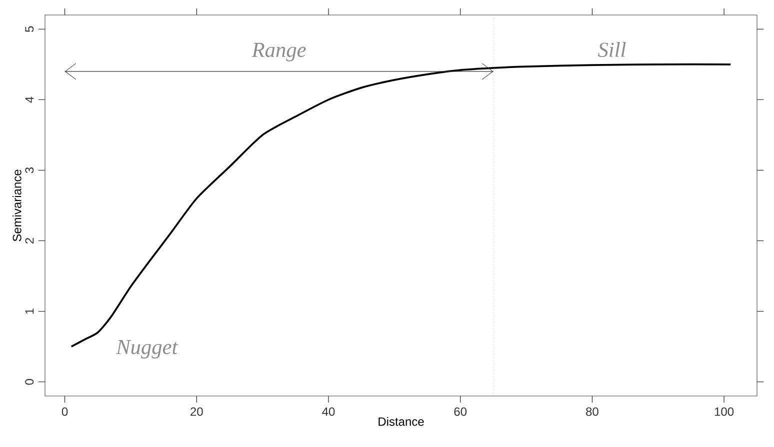 The image size is (774, 447). I want to click on y-tick-label: 3, so click(29, 170).